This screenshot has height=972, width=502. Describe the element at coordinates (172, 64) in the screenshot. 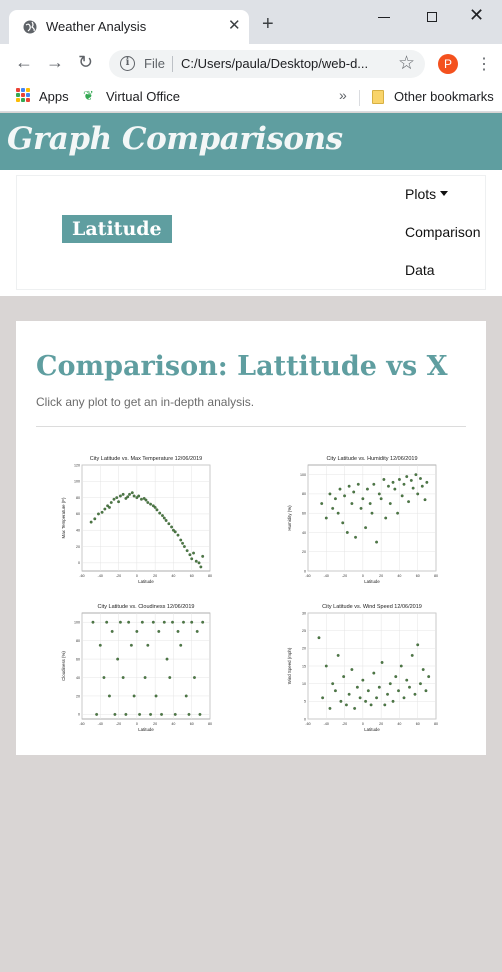

I see `address-separator` at that location.